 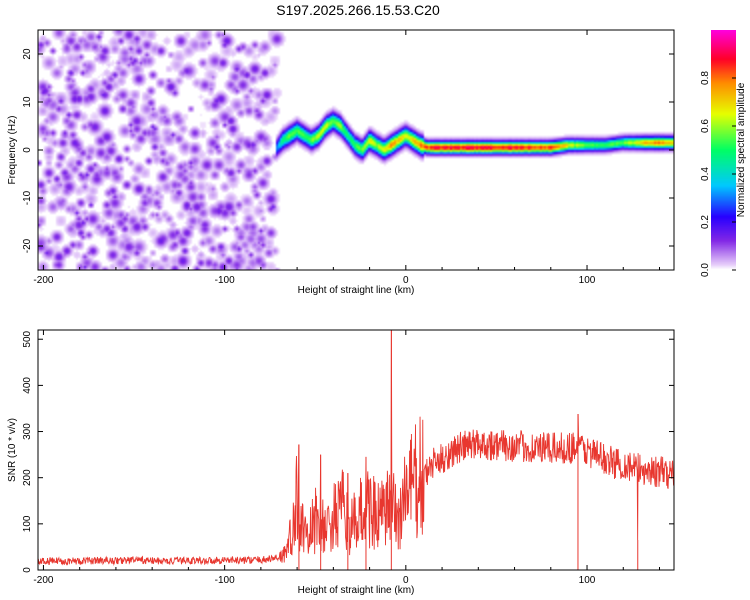 What do you see at coordinates (587, 280) in the screenshot?
I see `spectrogram-x-tick-label: 100` at bounding box center [587, 280].